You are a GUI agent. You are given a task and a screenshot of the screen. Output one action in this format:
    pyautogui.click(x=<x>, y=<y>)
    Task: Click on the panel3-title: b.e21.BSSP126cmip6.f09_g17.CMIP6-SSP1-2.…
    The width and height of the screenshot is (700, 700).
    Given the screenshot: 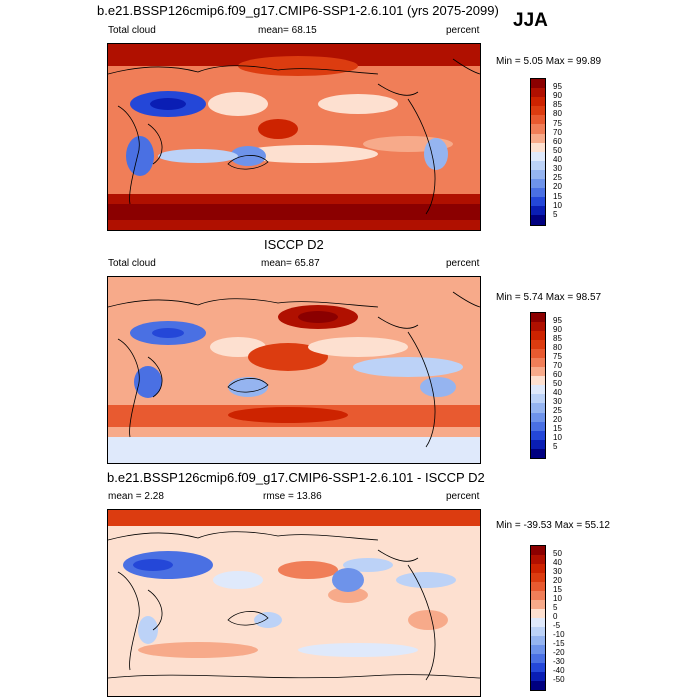 What is the action you would take?
    pyautogui.click(x=296, y=477)
    